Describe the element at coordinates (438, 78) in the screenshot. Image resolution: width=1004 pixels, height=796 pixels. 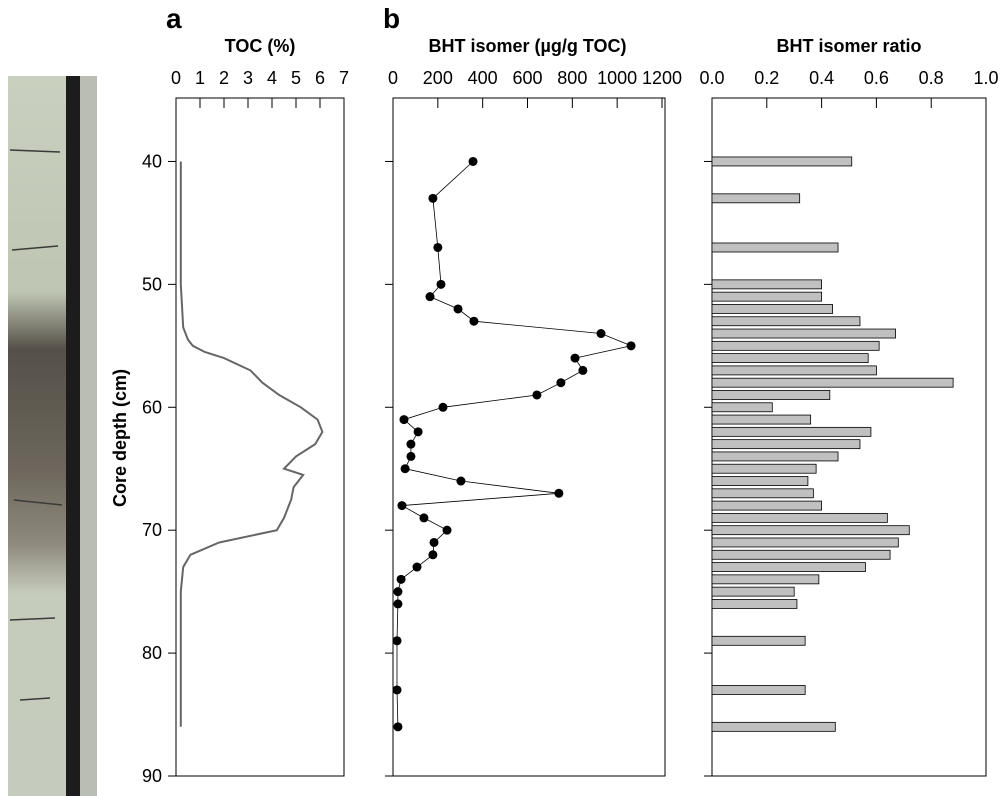
I see `x-tick-label: 200` at that location.